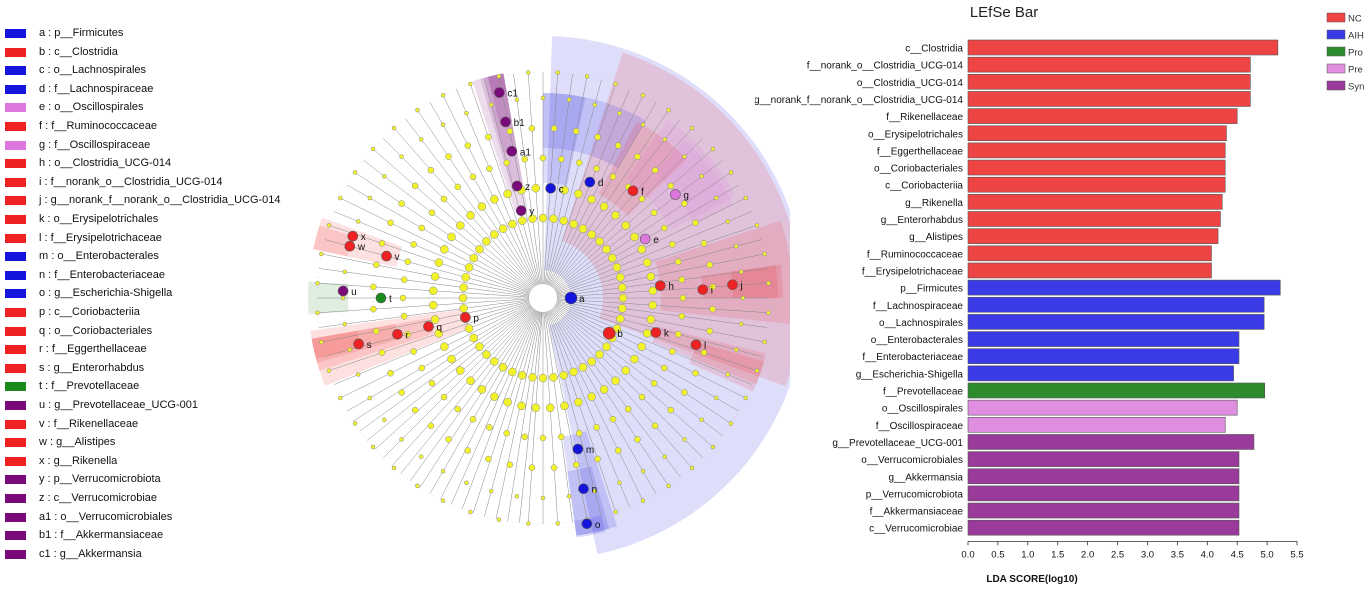 The image size is (1367, 589). Describe the element at coordinates (147, 425) in the screenshot. I see `legend-item-v: v : f__Rikenellaceae` at that location.